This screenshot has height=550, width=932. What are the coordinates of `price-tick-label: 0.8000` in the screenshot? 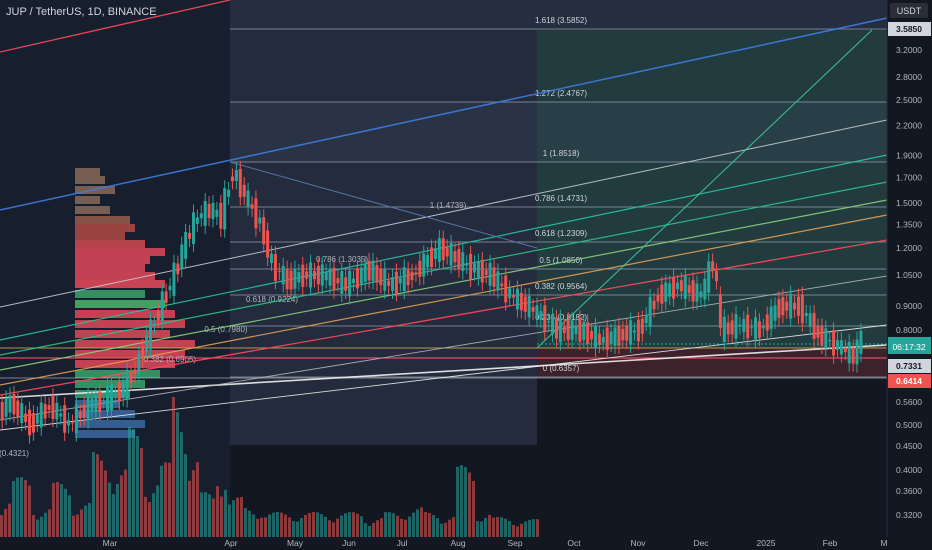 It's located at (909, 330).